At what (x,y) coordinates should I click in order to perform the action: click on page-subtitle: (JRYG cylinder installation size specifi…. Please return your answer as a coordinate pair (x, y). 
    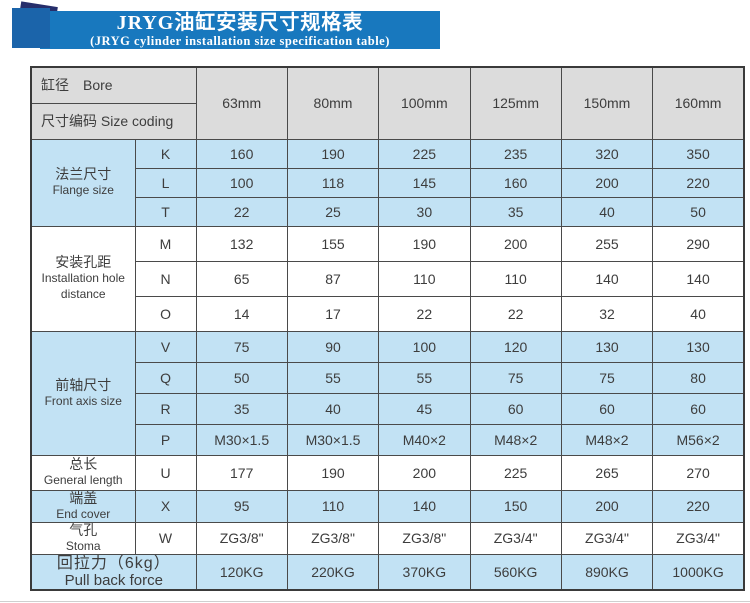
    Looking at the image, I should click on (240, 41).